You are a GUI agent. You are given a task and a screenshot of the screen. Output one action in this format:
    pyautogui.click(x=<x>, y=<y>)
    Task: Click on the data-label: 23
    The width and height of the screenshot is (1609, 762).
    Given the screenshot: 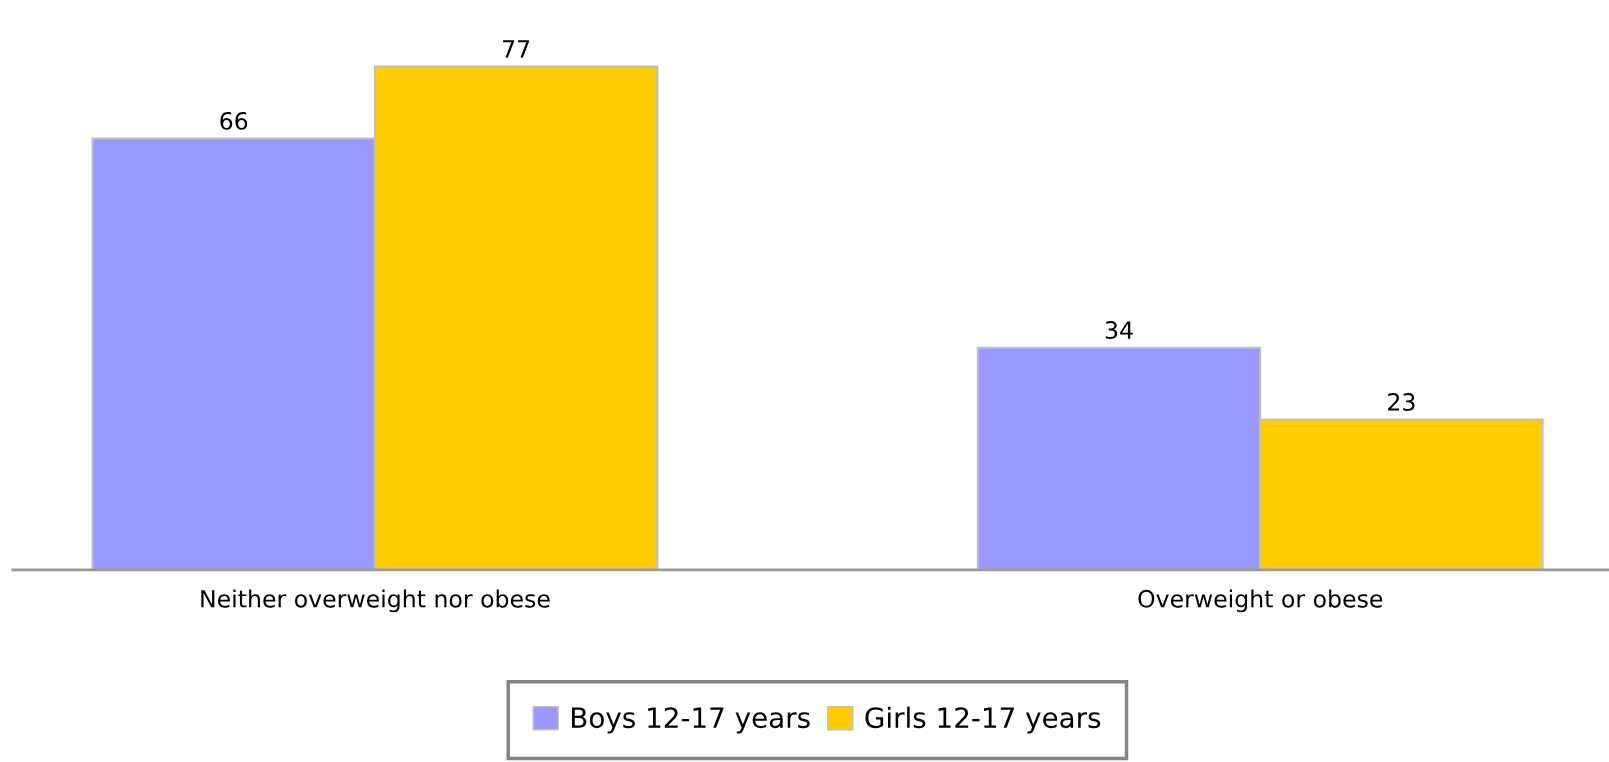 What is the action you would take?
    pyautogui.click(x=1401, y=402)
    